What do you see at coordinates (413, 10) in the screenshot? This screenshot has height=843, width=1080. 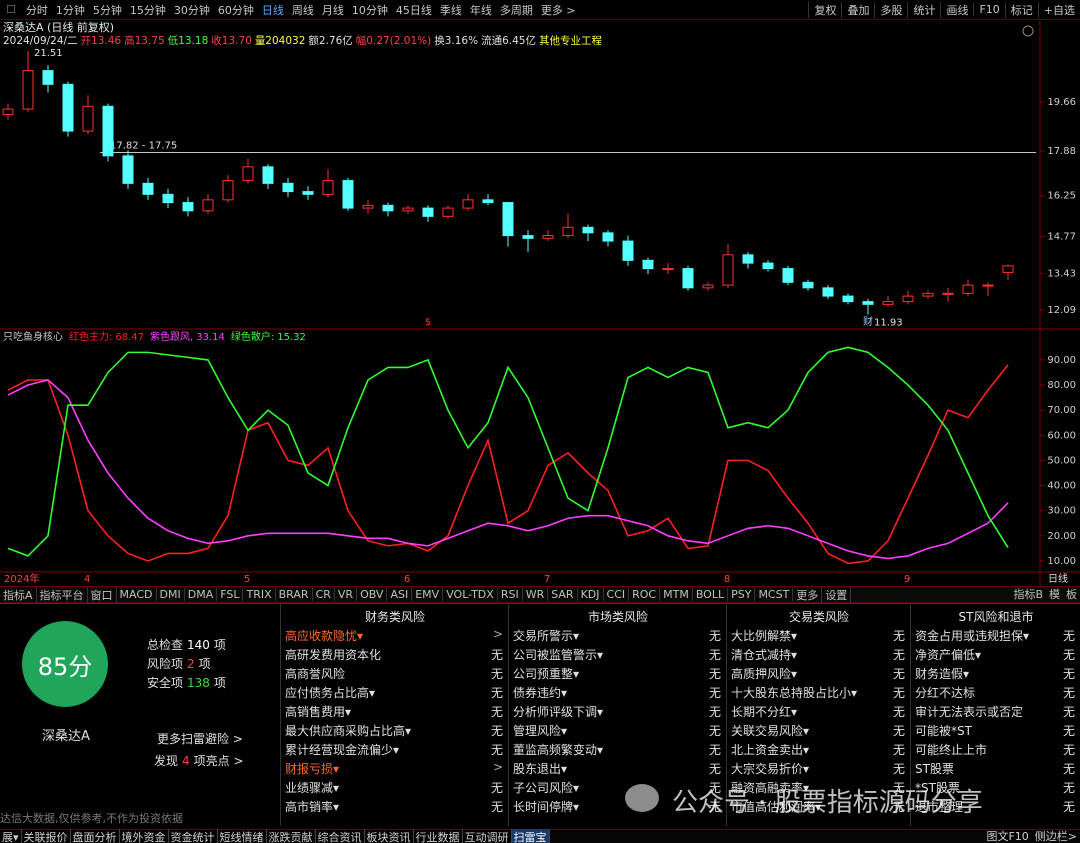 I see `period-button: 45日线` at bounding box center [413, 10].